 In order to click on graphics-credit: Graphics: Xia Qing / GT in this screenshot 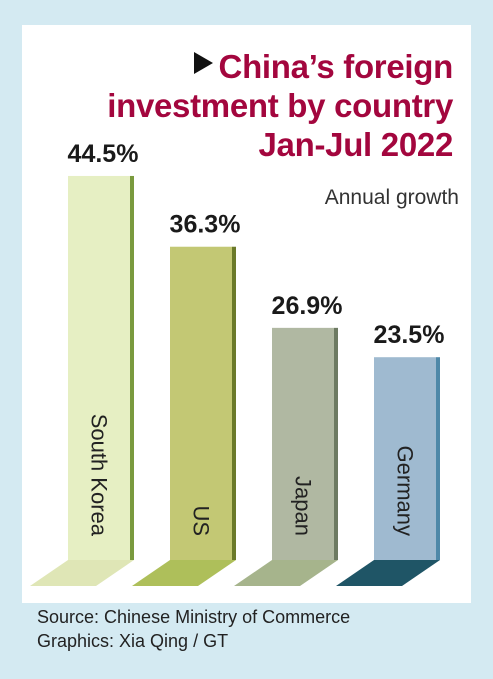, I will do `click(133, 641)`.